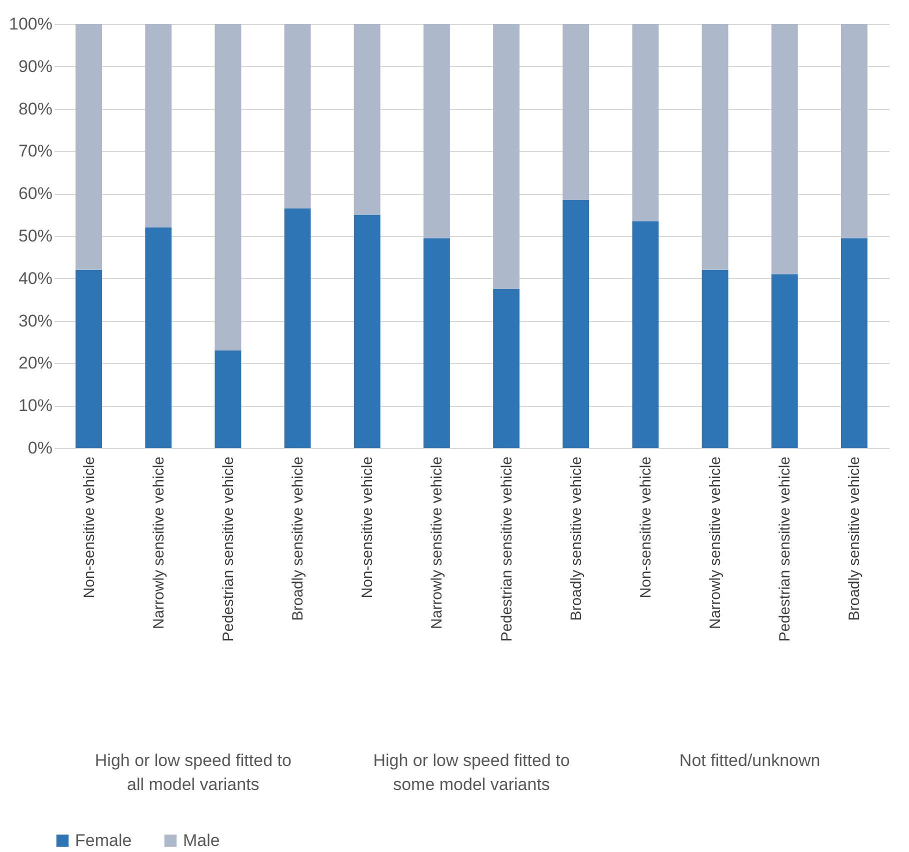  I want to click on y-tick-label: 50%, so click(35, 236).